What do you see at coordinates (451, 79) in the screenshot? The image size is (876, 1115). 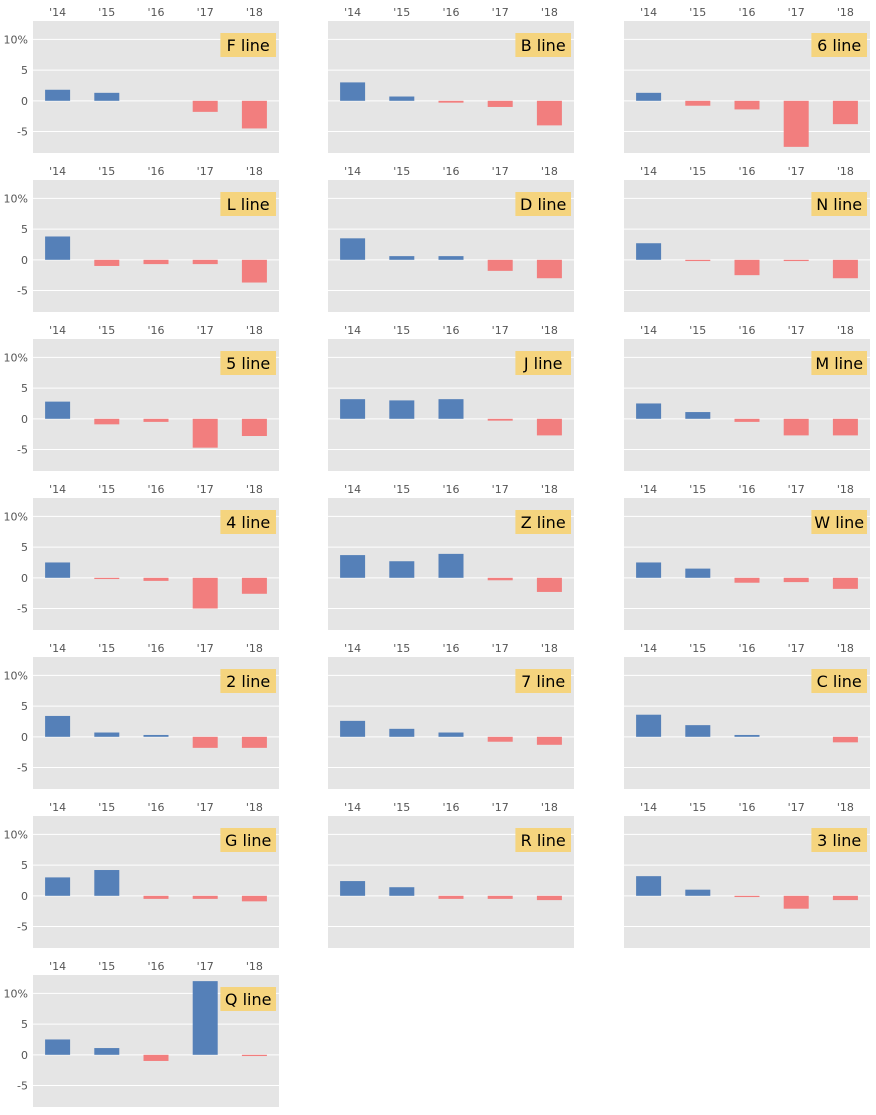 I see `panel-b-line: '14 '15 '16 '17 '18 B line` at bounding box center [451, 79].